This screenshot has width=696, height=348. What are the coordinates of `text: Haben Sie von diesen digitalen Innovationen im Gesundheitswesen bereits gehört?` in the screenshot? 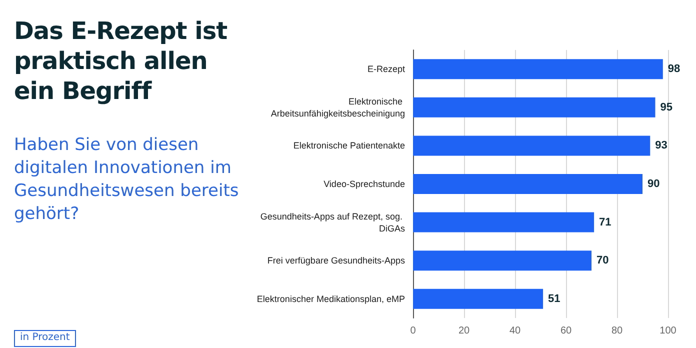 It's located at (126, 179).